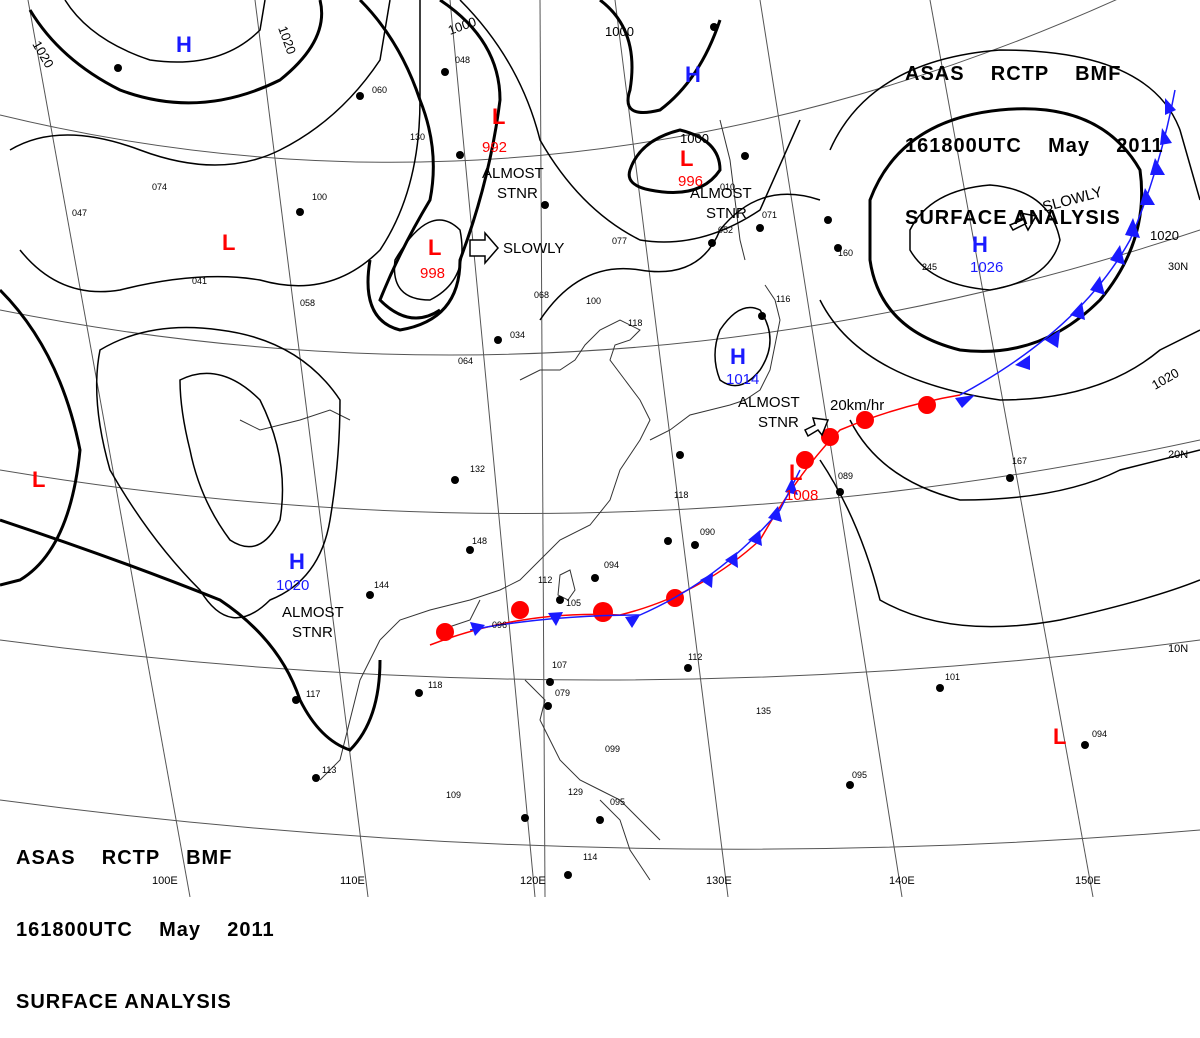 The height and width of the screenshot is (1038, 1200). I want to click on station-value: 068, so click(541, 295).